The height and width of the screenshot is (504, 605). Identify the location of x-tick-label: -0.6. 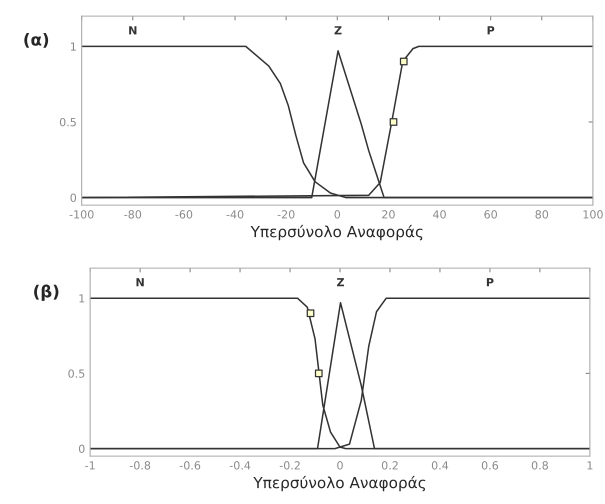
(190, 465).